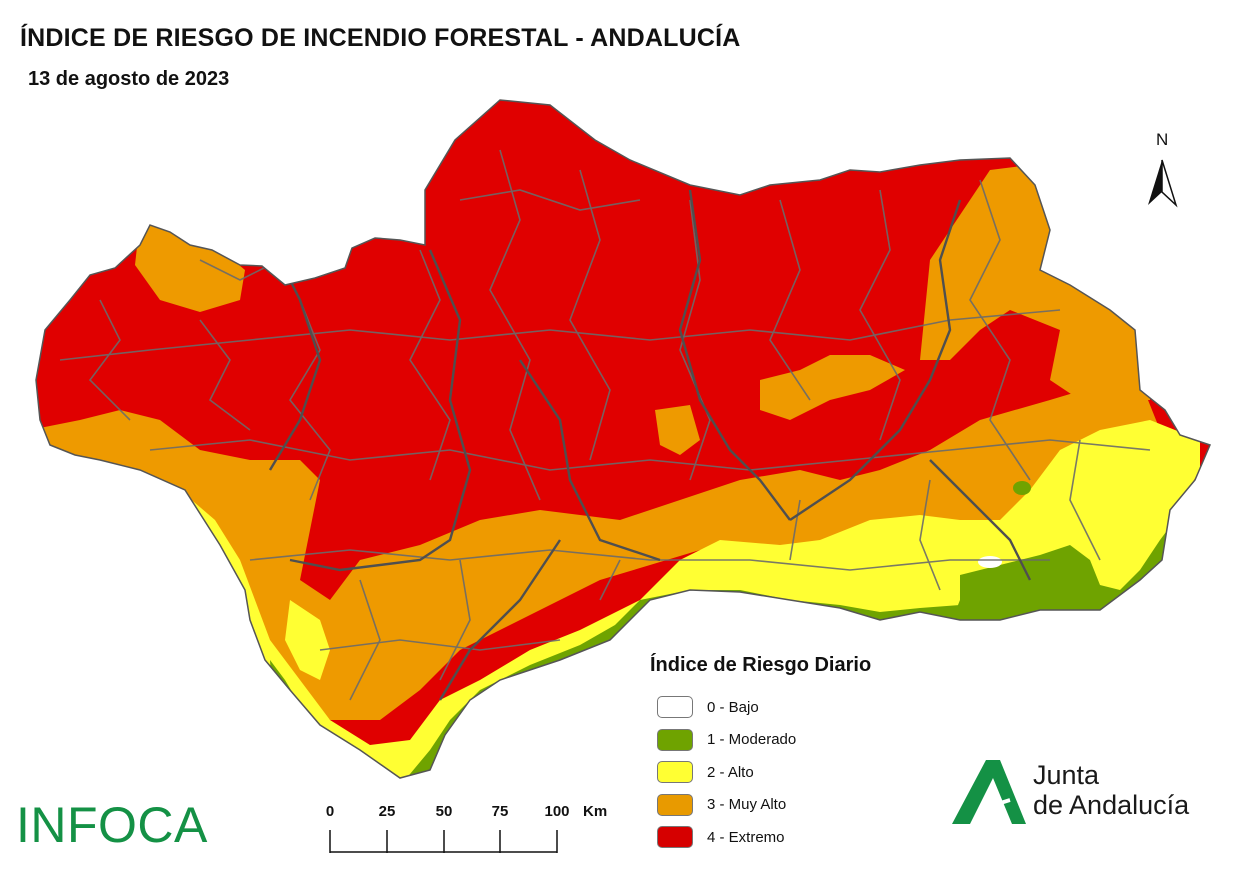 Image resolution: width=1239 pixels, height=875 pixels. What do you see at coordinates (761, 665) in the screenshot?
I see `legend-title: Índice de Riesgo Diario` at bounding box center [761, 665].